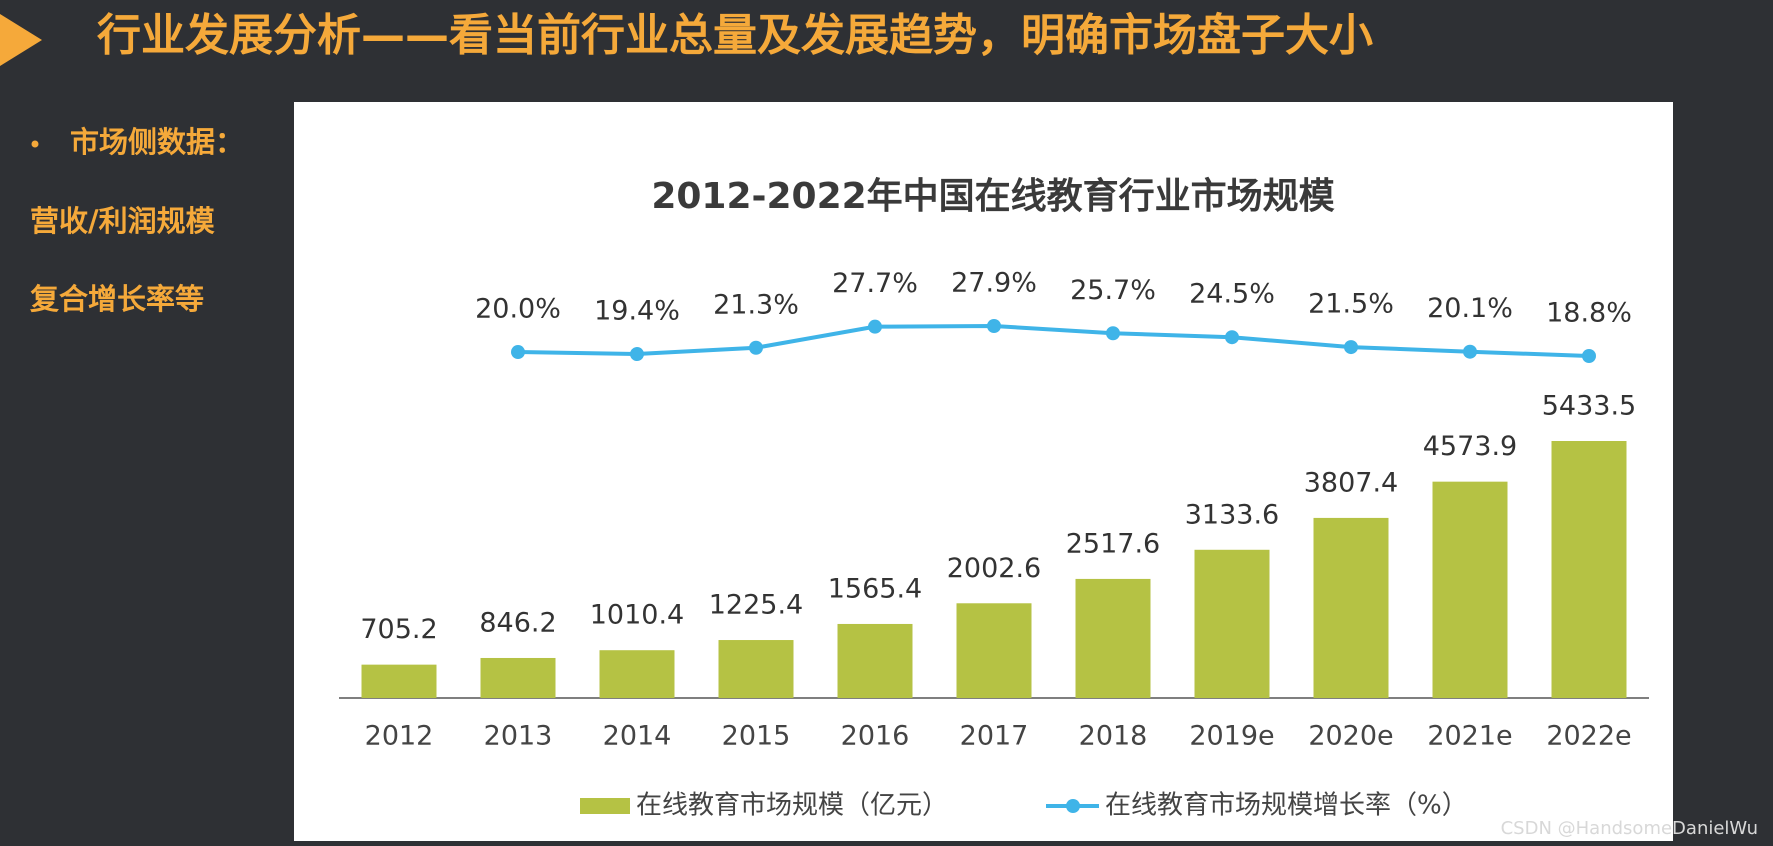  What do you see at coordinates (637, 736) in the screenshot?
I see `x-tick-label: 2014` at bounding box center [637, 736].